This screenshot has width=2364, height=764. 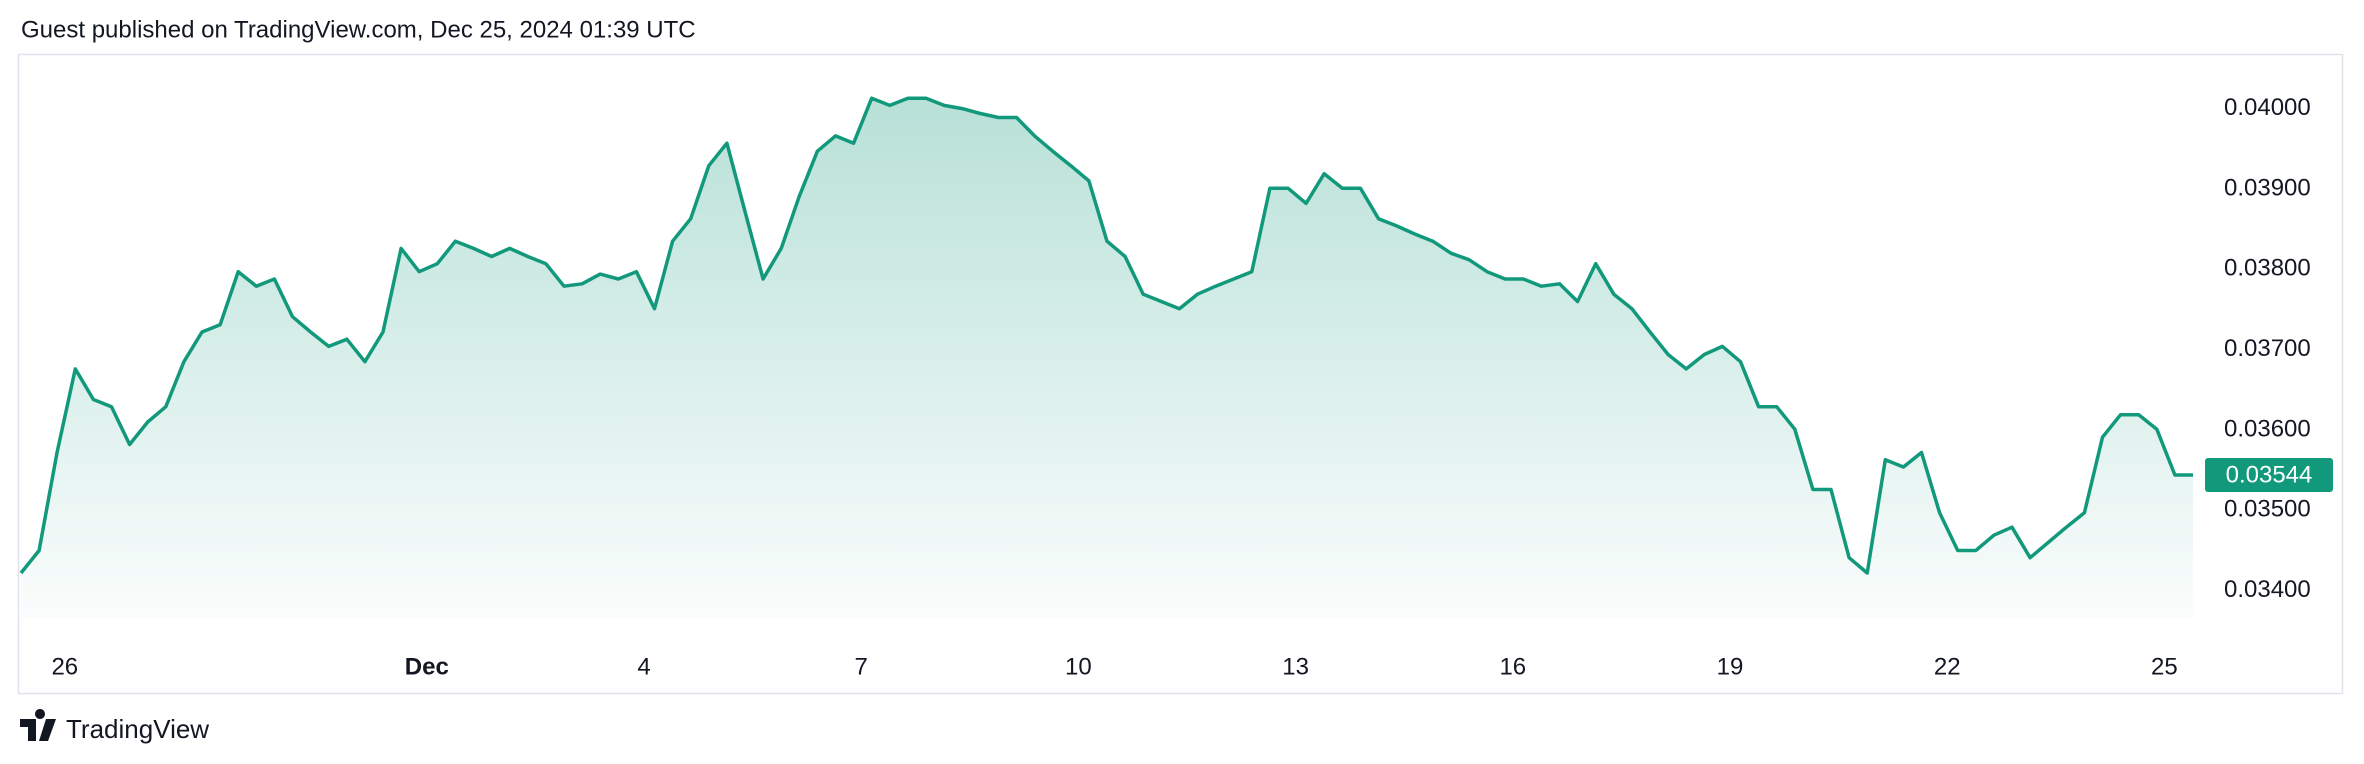 What do you see at coordinates (643, 666) in the screenshot?
I see `x-tick-label: 4` at bounding box center [643, 666].